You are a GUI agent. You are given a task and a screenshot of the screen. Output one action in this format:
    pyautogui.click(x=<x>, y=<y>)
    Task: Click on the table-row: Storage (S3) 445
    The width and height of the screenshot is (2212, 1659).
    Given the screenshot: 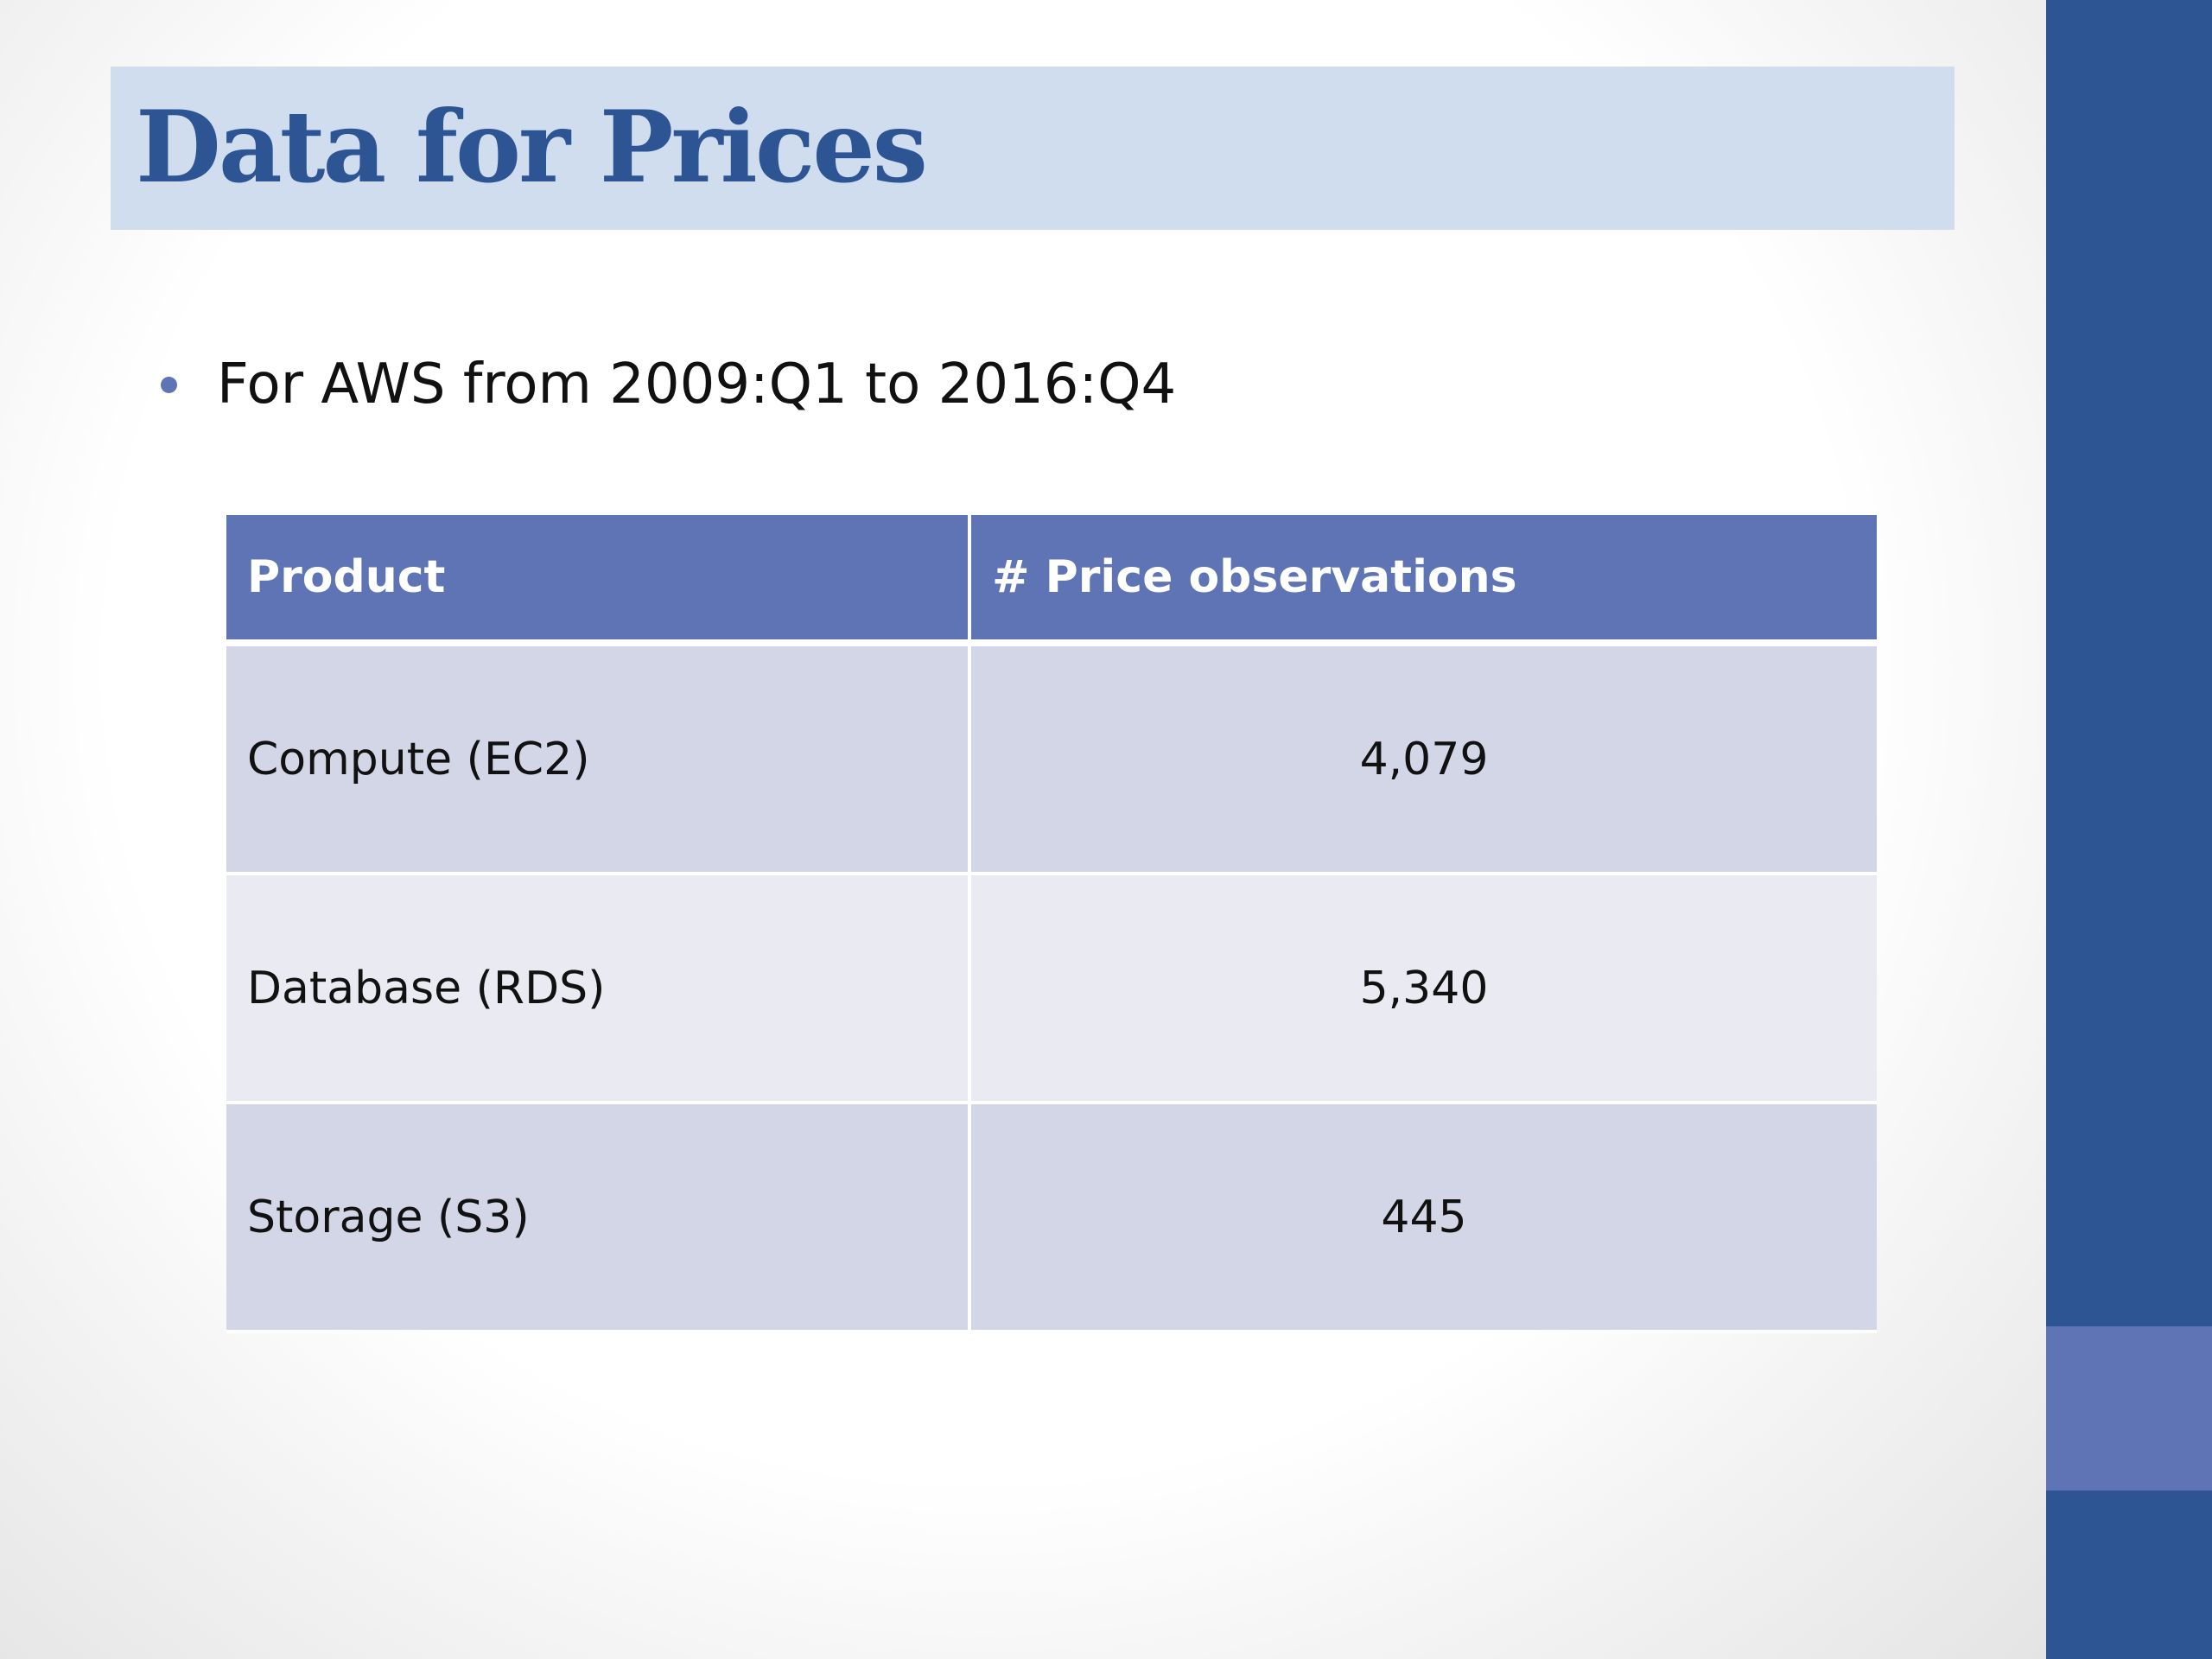 What is the action you would take?
    pyautogui.click(x=1051, y=1218)
    